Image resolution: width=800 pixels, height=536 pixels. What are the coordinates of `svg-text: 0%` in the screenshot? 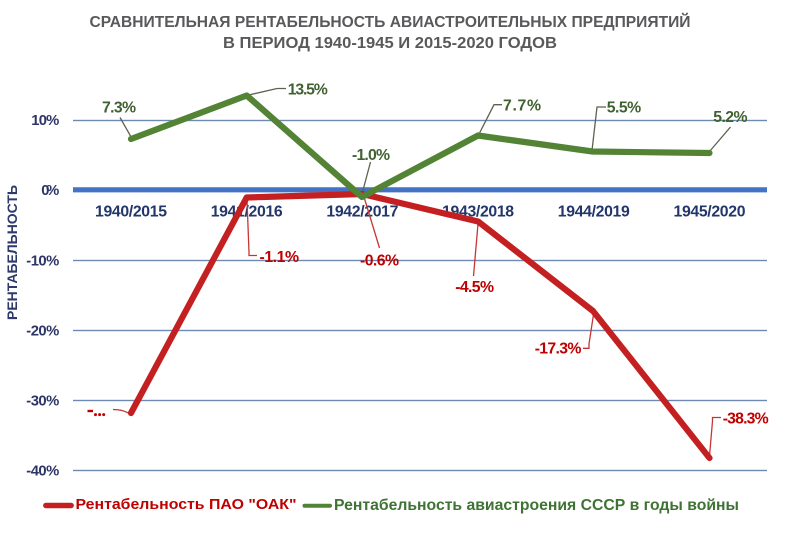 It's located at (50, 191).